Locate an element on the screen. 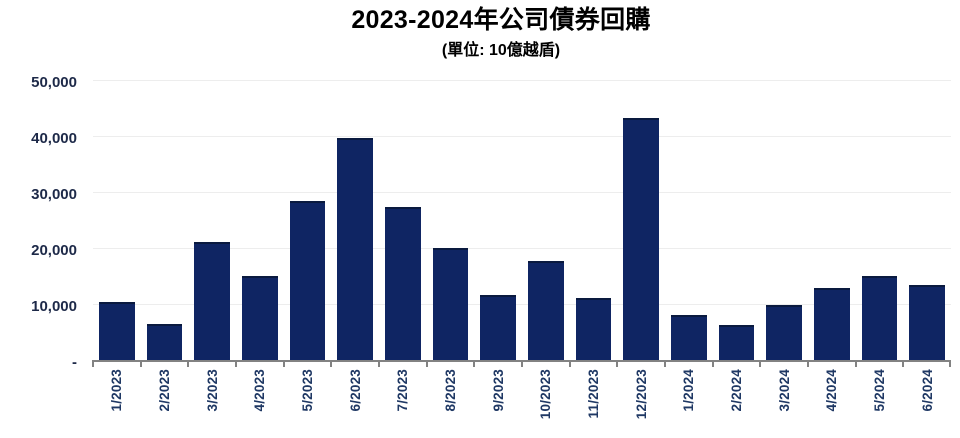  x-tick-label: 7/2023 is located at coordinates (403, 390).